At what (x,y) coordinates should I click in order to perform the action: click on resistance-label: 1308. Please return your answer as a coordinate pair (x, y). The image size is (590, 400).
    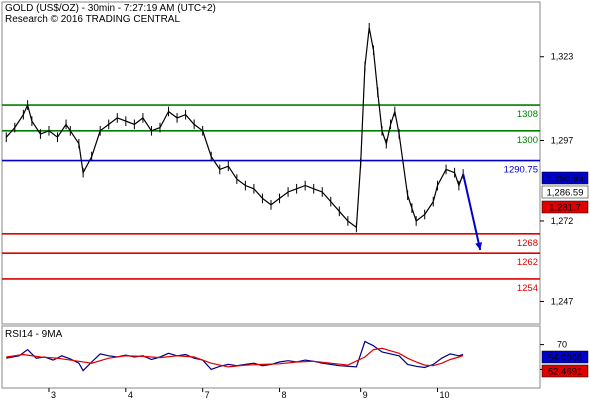
    Looking at the image, I should click on (527, 114).